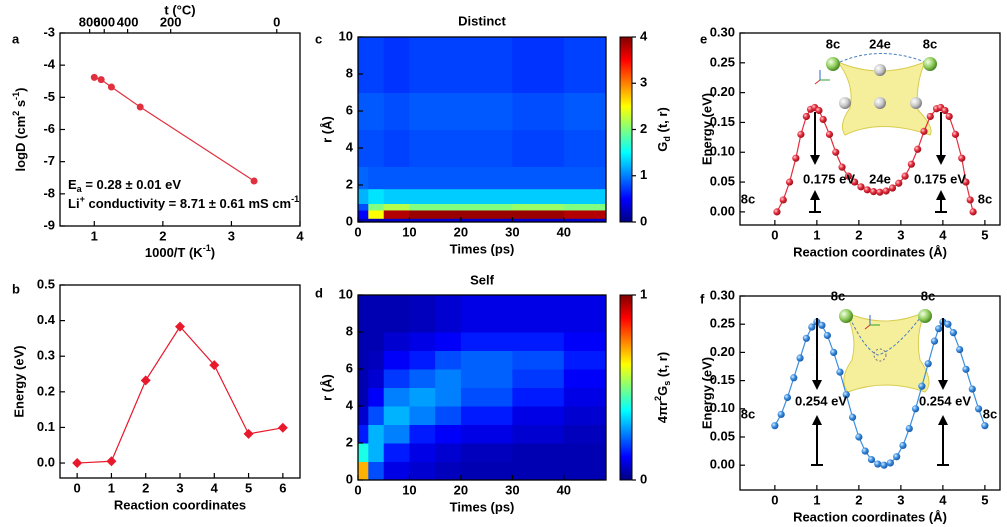  Describe the element at coordinates (626, 129) in the screenshot. I see `colorbar` at that location.